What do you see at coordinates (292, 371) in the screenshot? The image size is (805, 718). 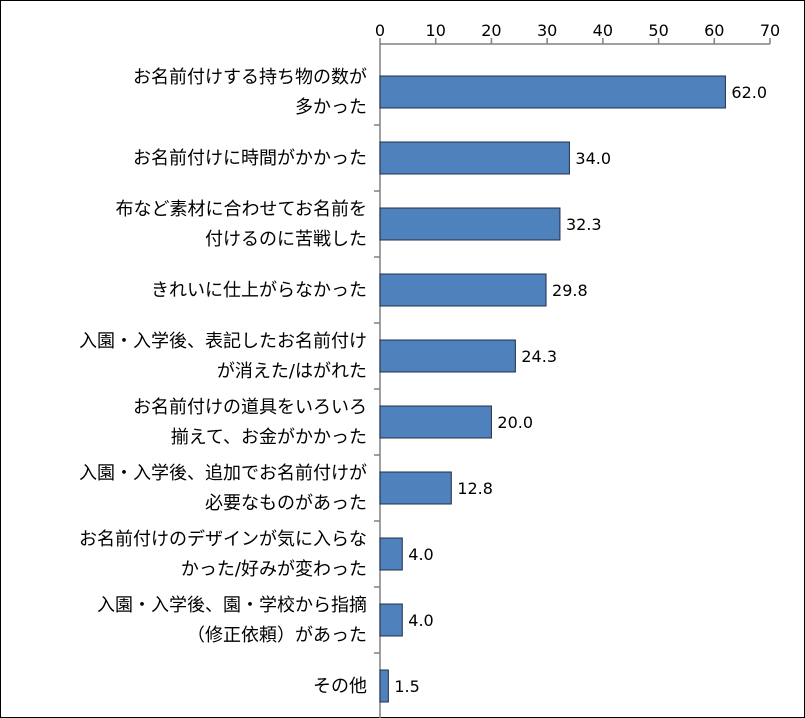 I see `category-label: が消えた/はがれた` at bounding box center [292, 371].